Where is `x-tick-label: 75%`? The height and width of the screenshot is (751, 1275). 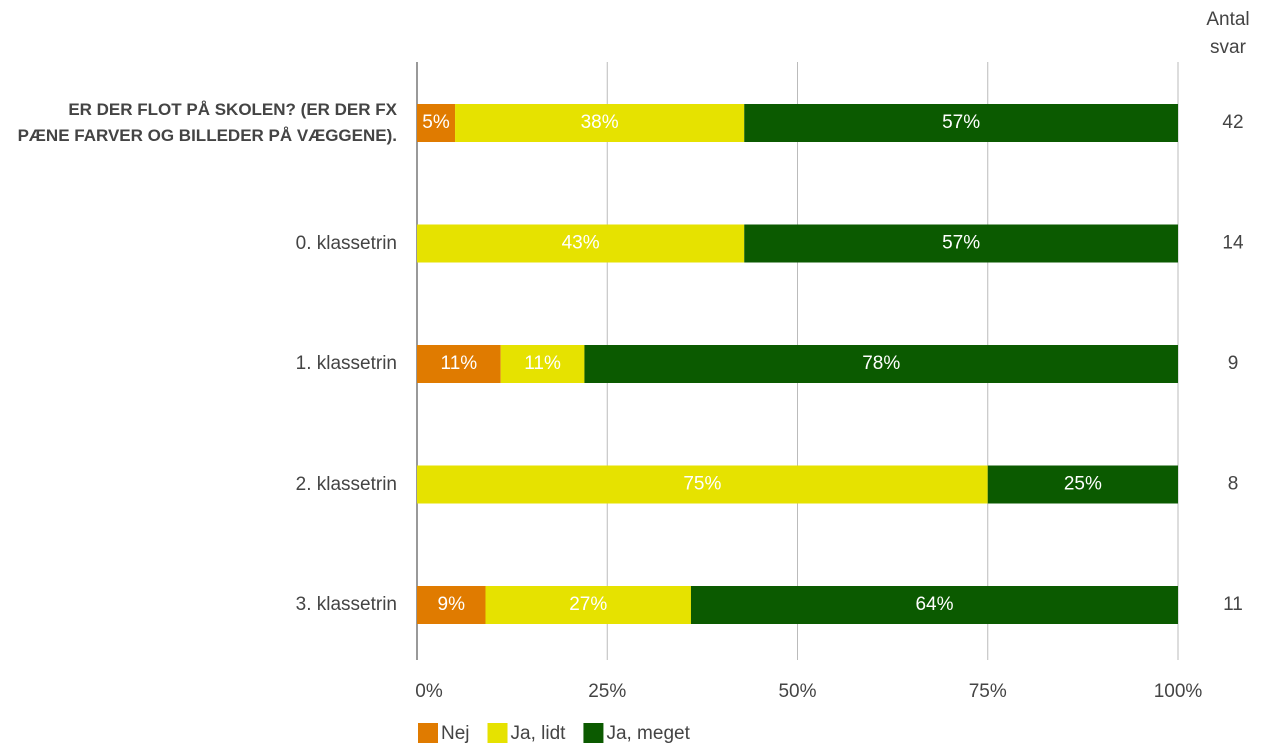
x-tick-label: 75% is located at coordinates (988, 691).